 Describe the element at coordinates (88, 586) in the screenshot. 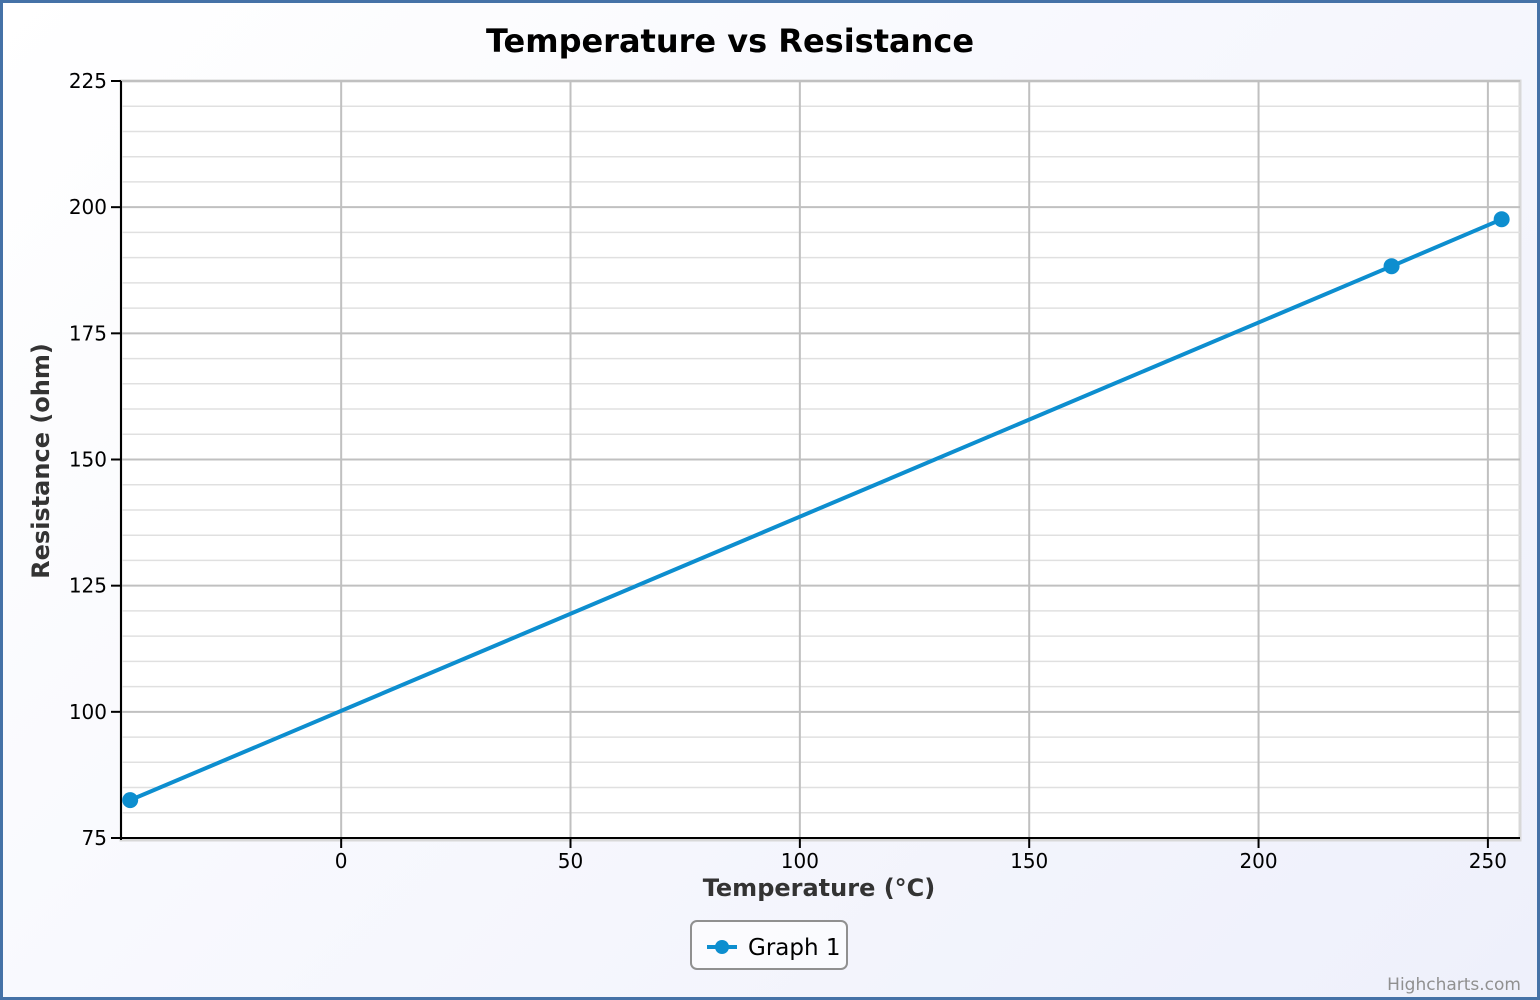

I see `y-tick-label: 125` at that location.